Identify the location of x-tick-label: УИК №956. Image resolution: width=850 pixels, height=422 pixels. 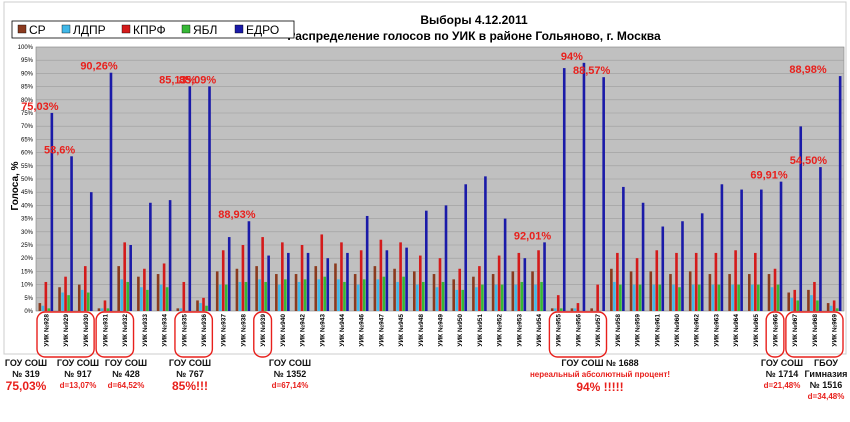
(578, 330).